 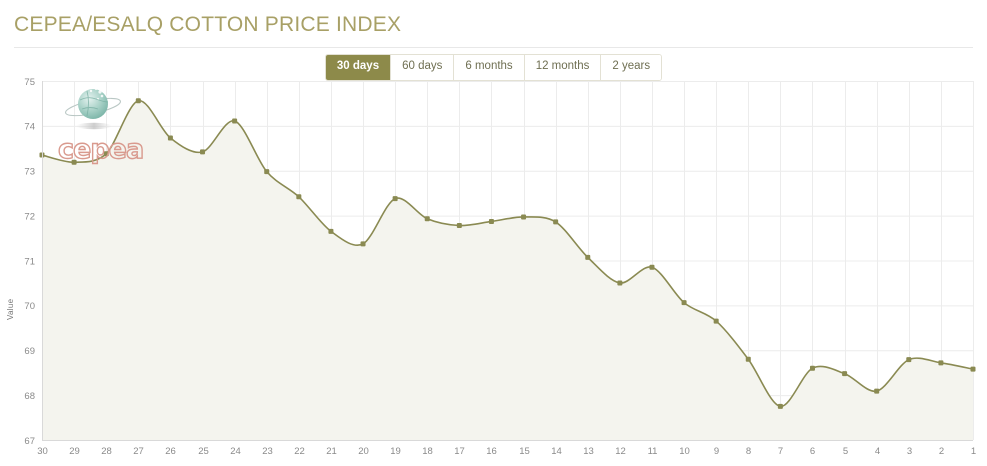 I want to click on y-tick-label: 75, so click(x=29, y=82).